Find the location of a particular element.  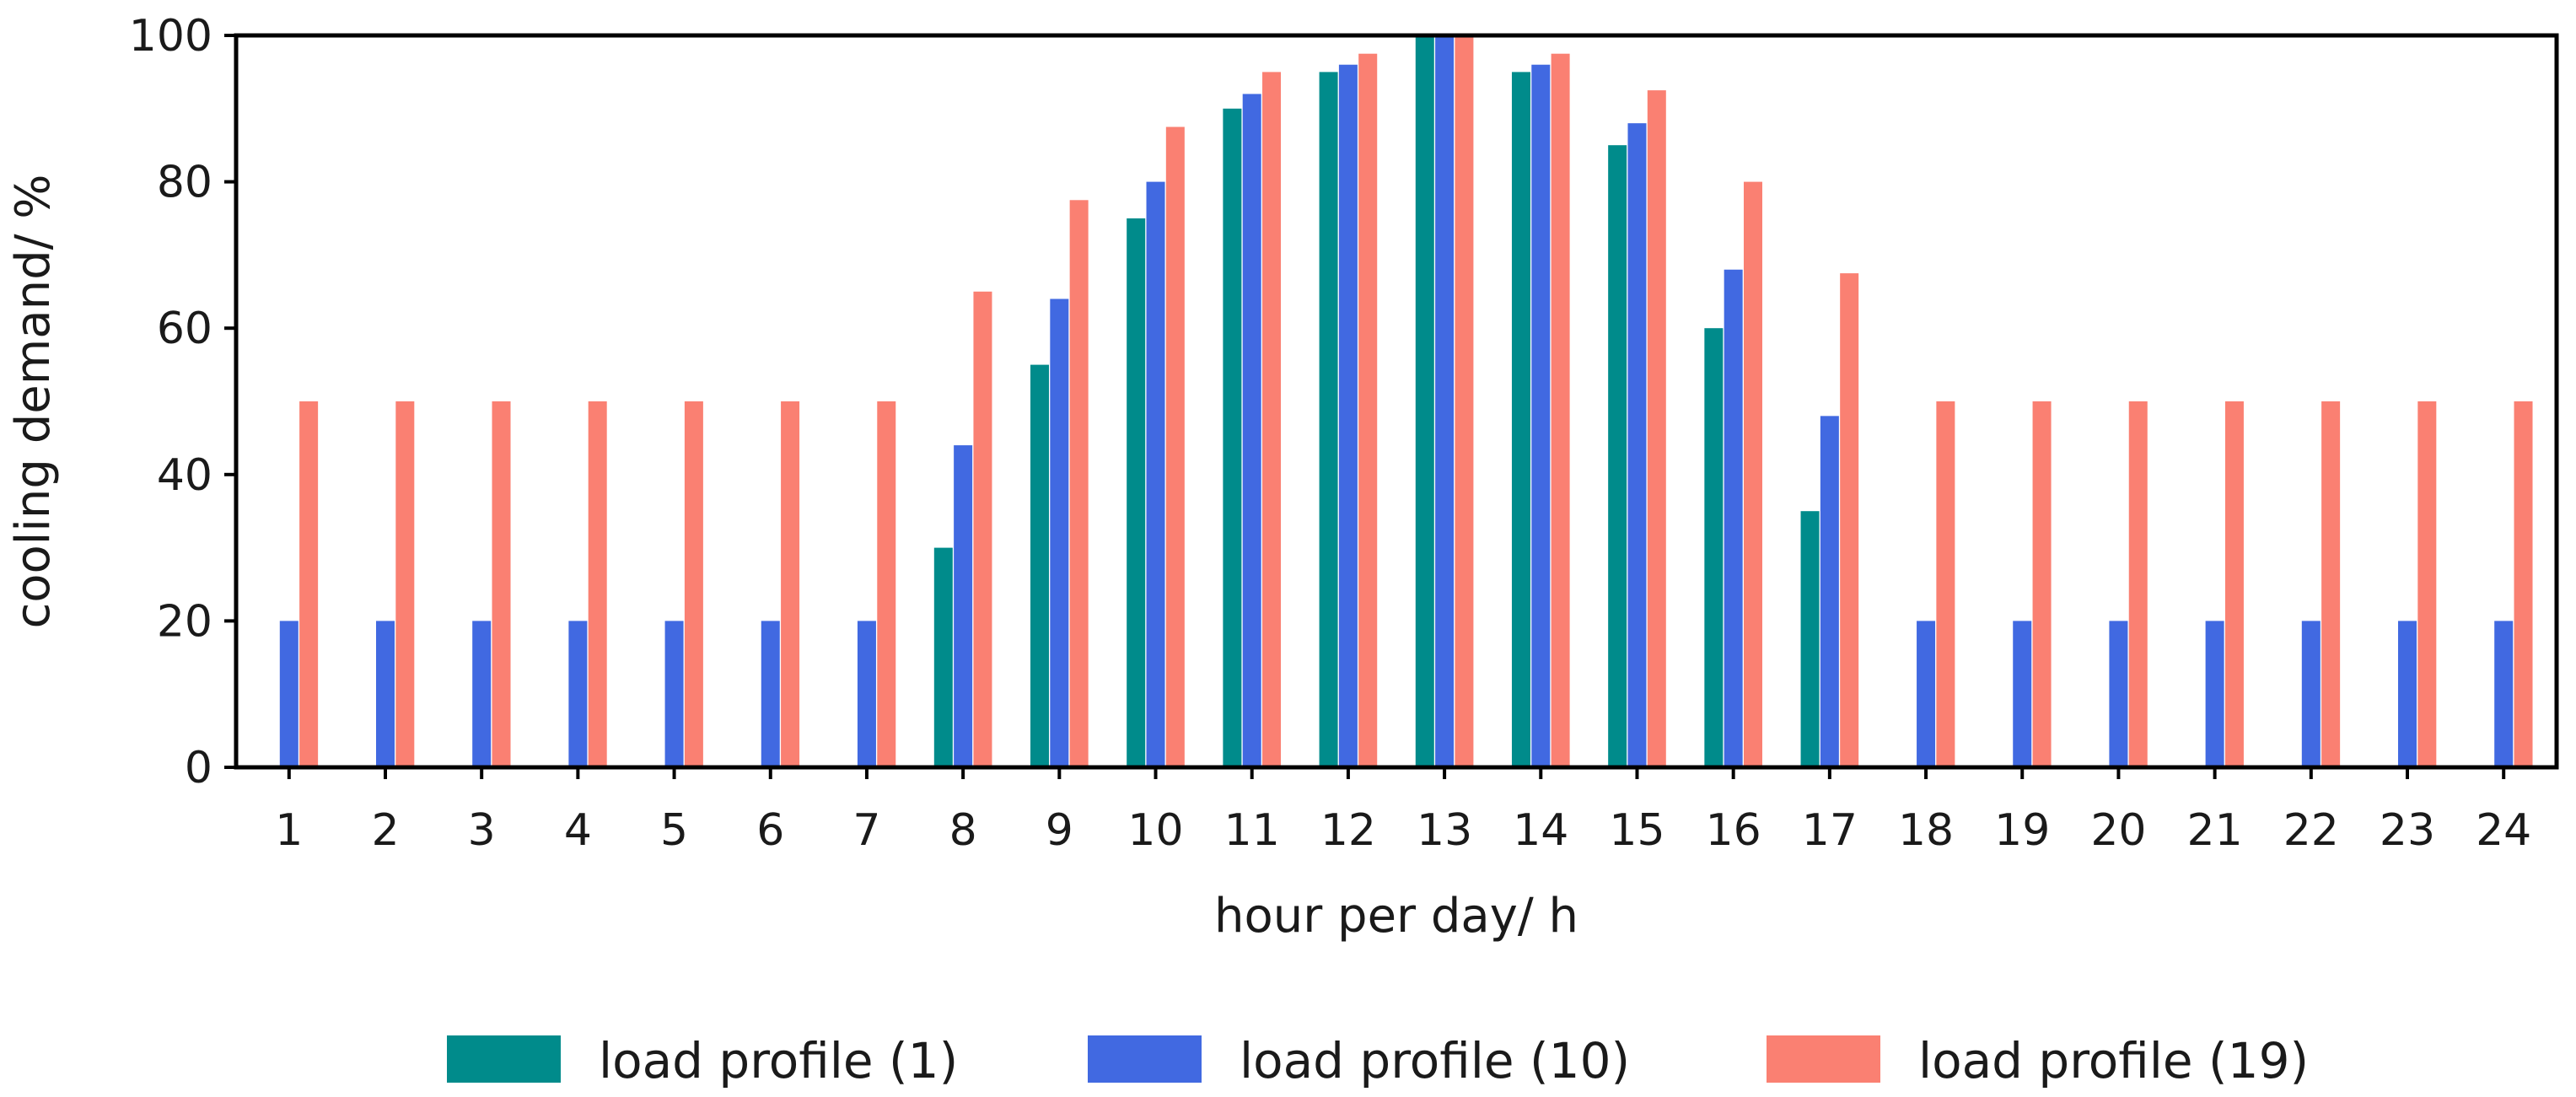

x-tick-label: 16 is located at coordinates (1733, 830).